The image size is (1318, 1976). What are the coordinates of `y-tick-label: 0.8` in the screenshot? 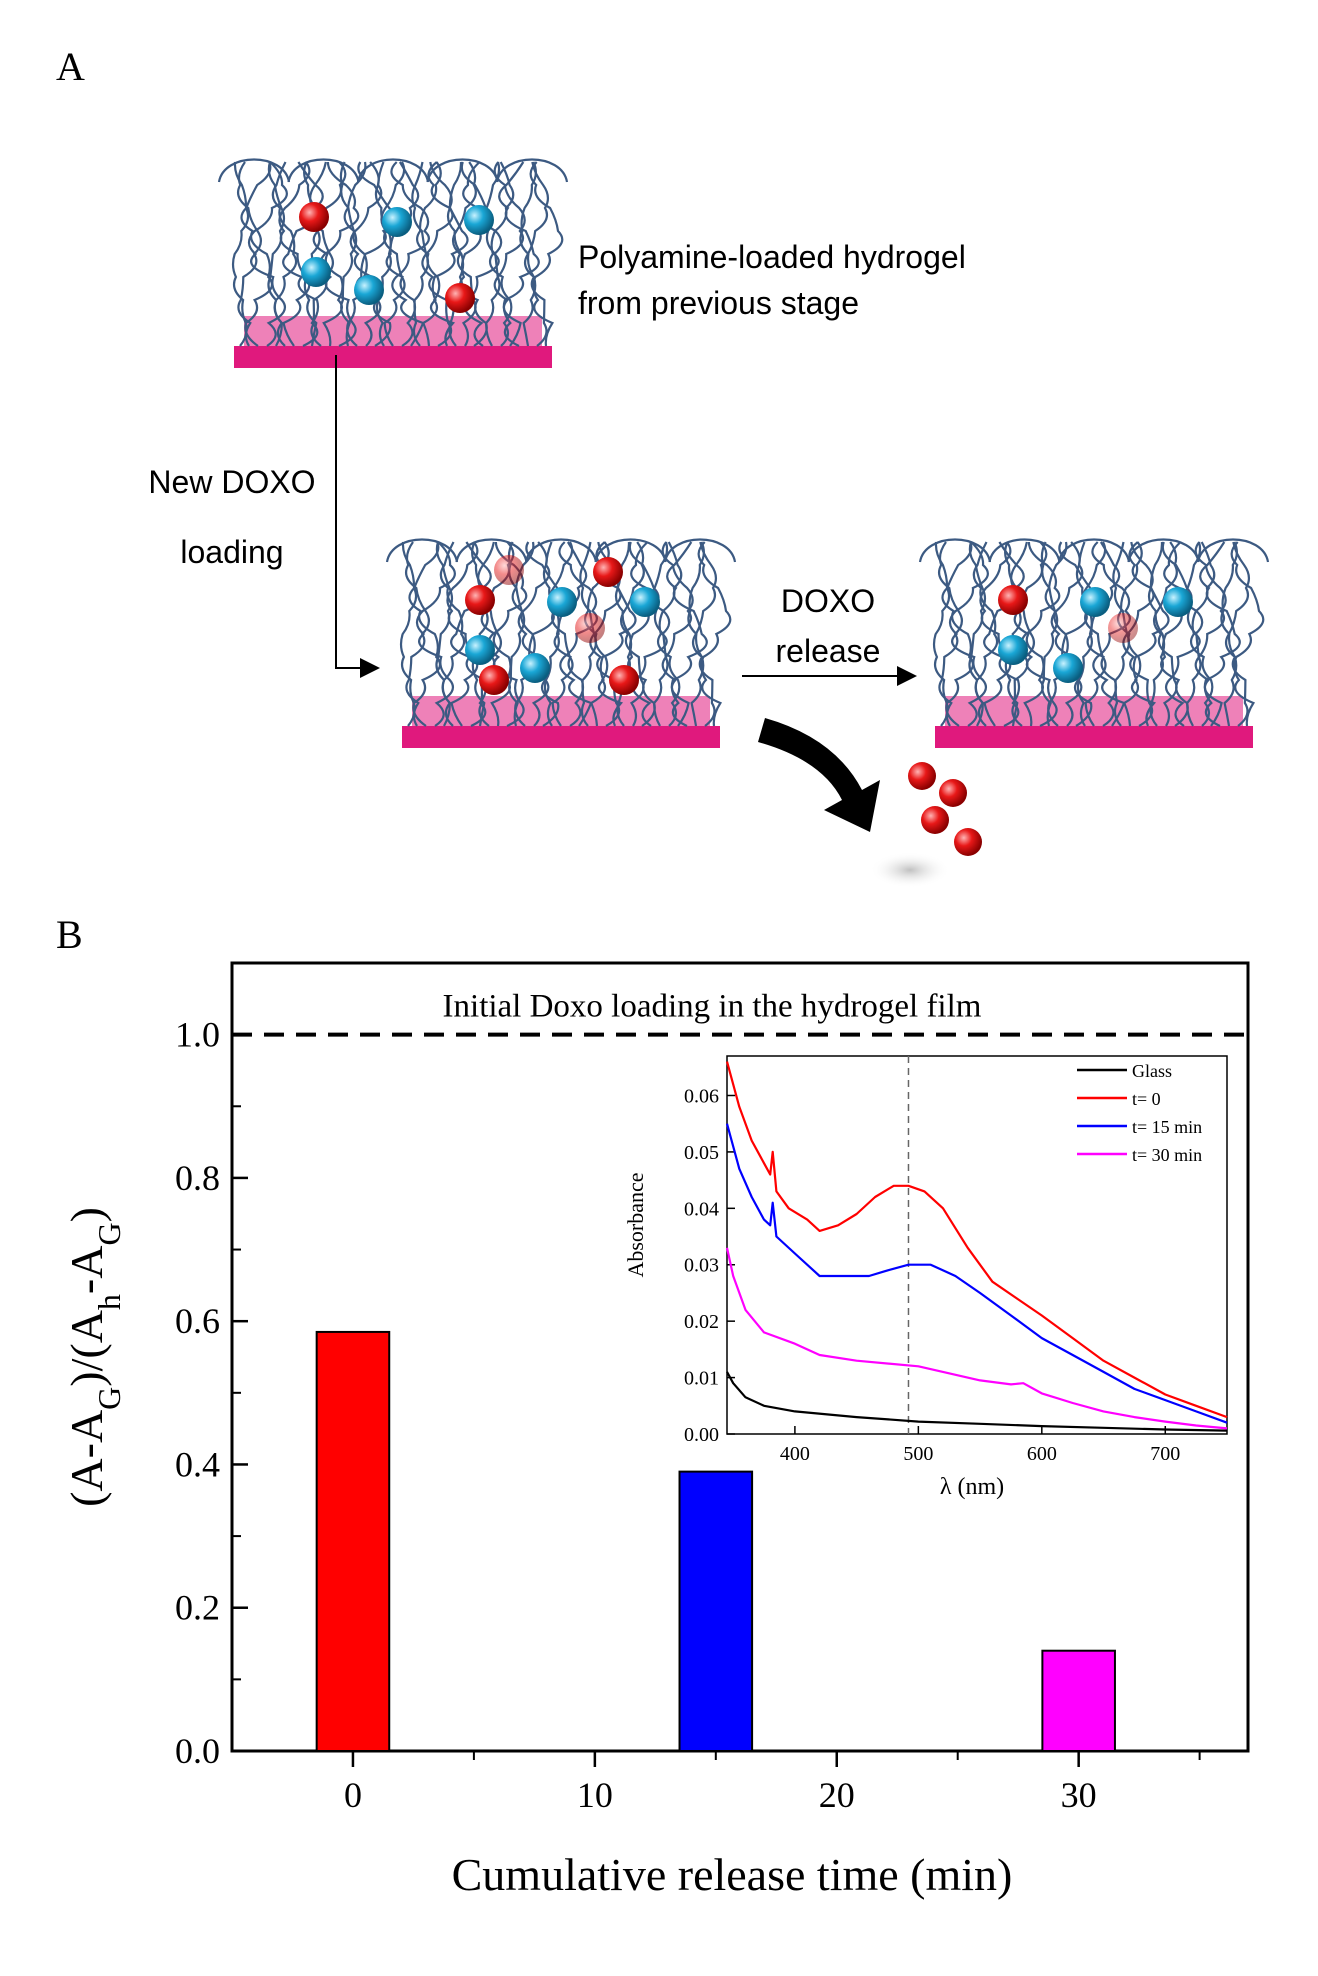 It's located at (197, 1178).